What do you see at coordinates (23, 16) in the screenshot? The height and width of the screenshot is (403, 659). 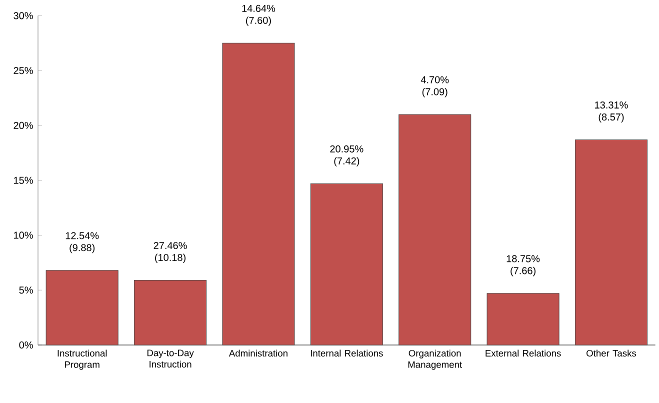 I see `y-tick-label: 30%` at bounding box center [23, 16].